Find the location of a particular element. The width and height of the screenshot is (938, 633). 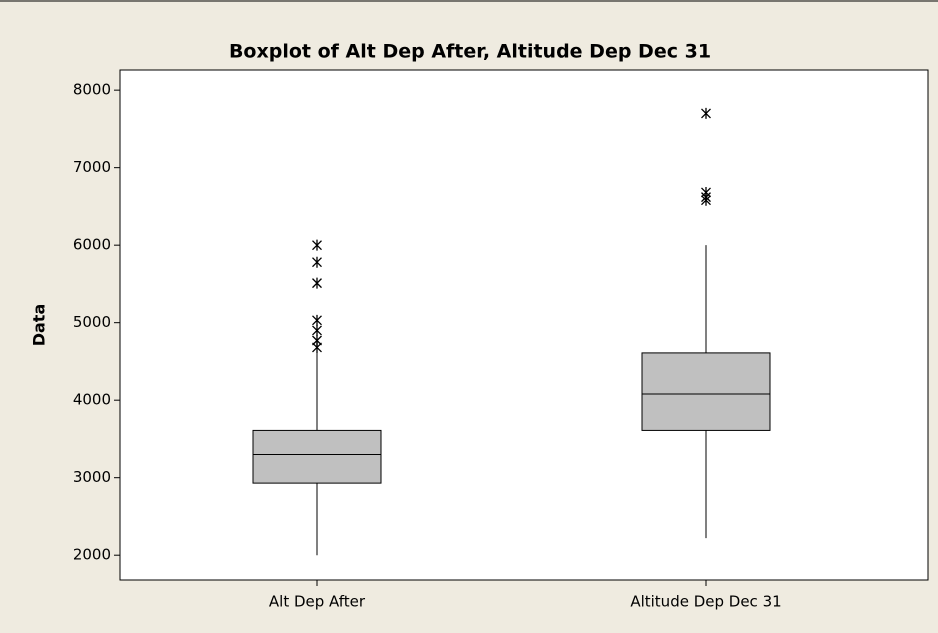

y-tick-label: 3000 is located at coordinates (92, 477).